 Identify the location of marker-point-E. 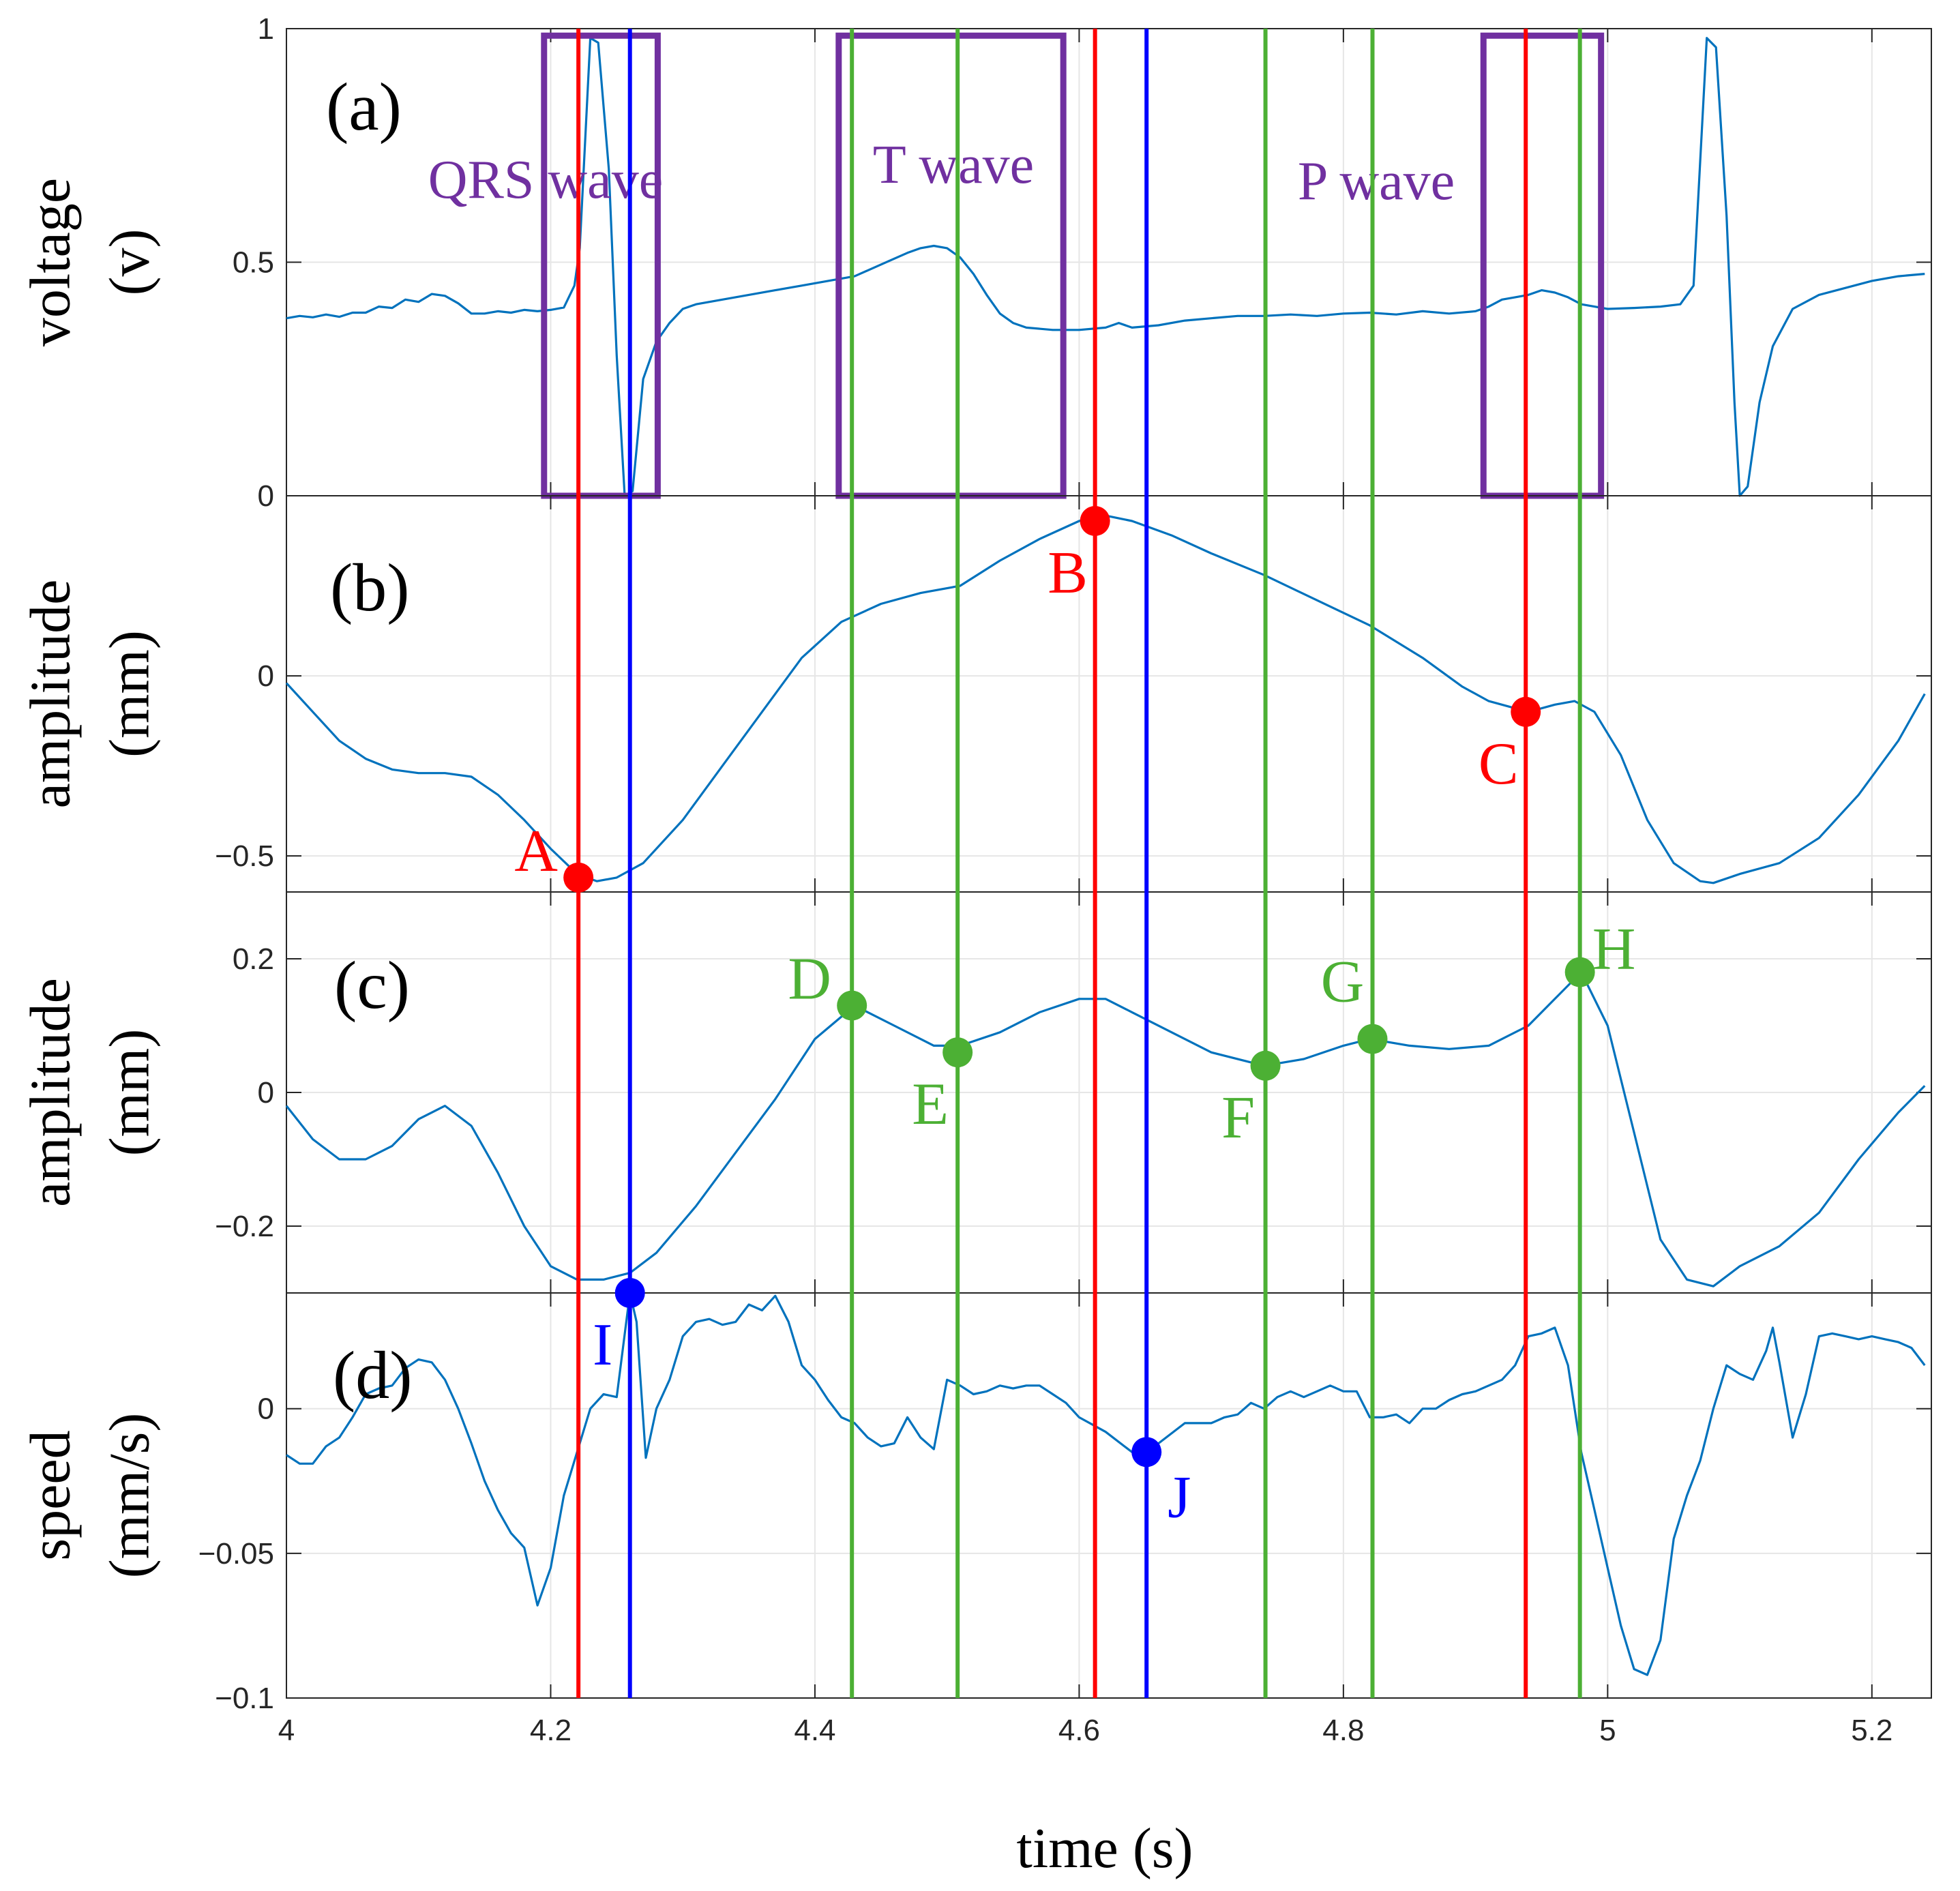
(957, 1052).